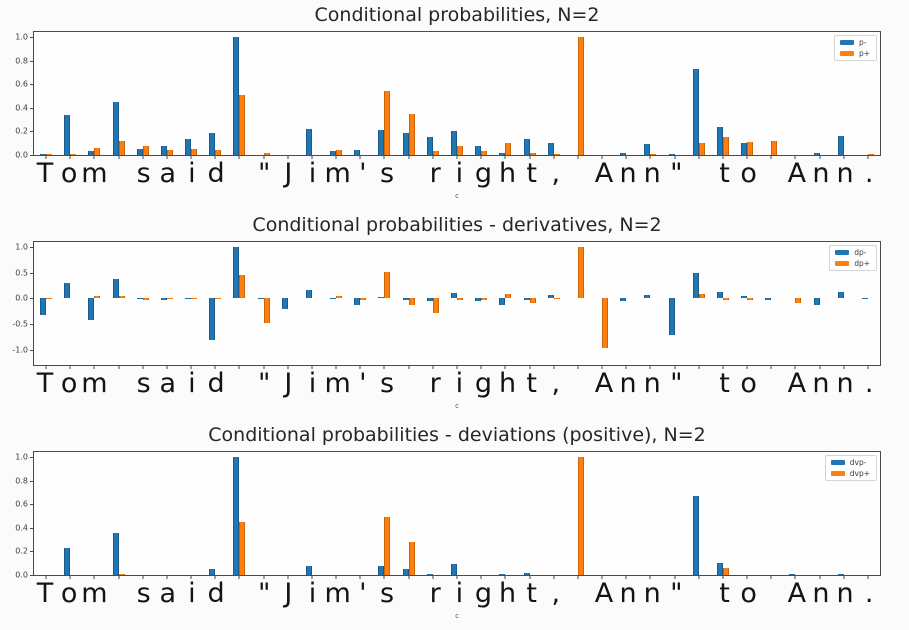 The image size is (909, 630). What do you see at coordinates (502, 574) in the screenshot?
I see `bar-dvp--19` at bounding box center [502, 574].